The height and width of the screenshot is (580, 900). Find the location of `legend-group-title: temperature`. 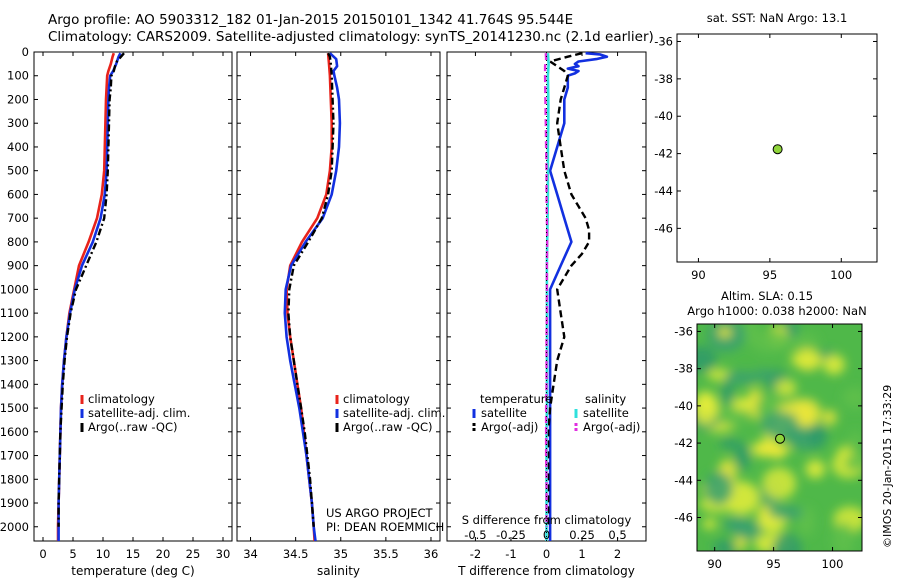

legend-group-title: temperature is located at coordinates (516, 399).